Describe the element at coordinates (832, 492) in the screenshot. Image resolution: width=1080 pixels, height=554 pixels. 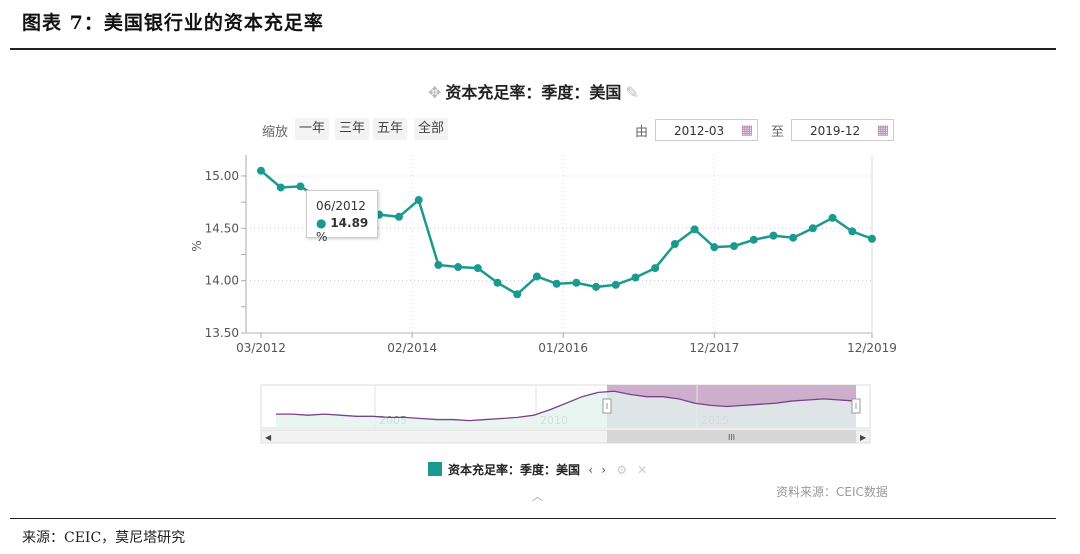
I see `credit-text: 资料来源：CEIC数据` at that location.